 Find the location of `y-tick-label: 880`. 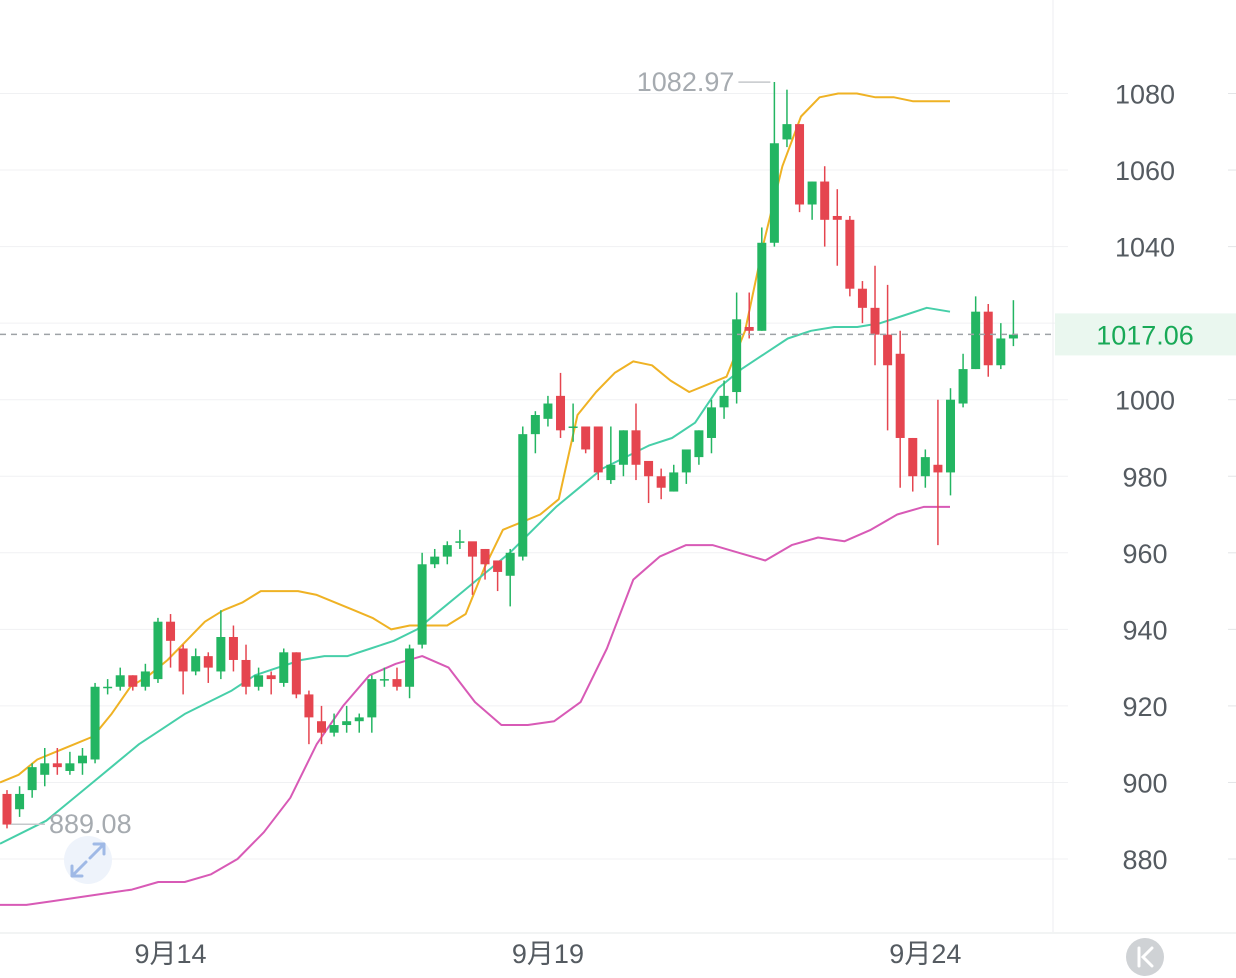

y-tick-label: 880 is located at coordinates (1144, 860).